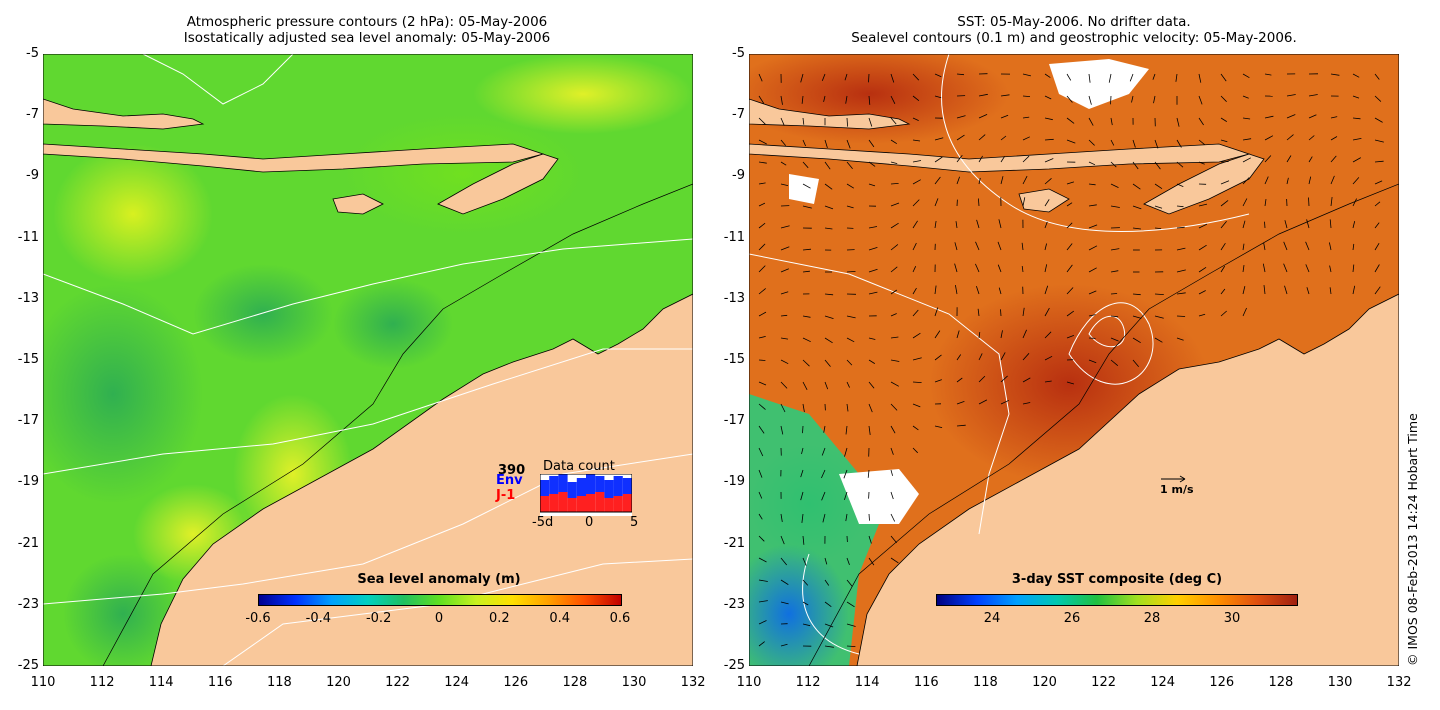  What do you see at coordinates (830, 114) in the screenshot?
I see `java-land-right` at bounding box center [830, 114].